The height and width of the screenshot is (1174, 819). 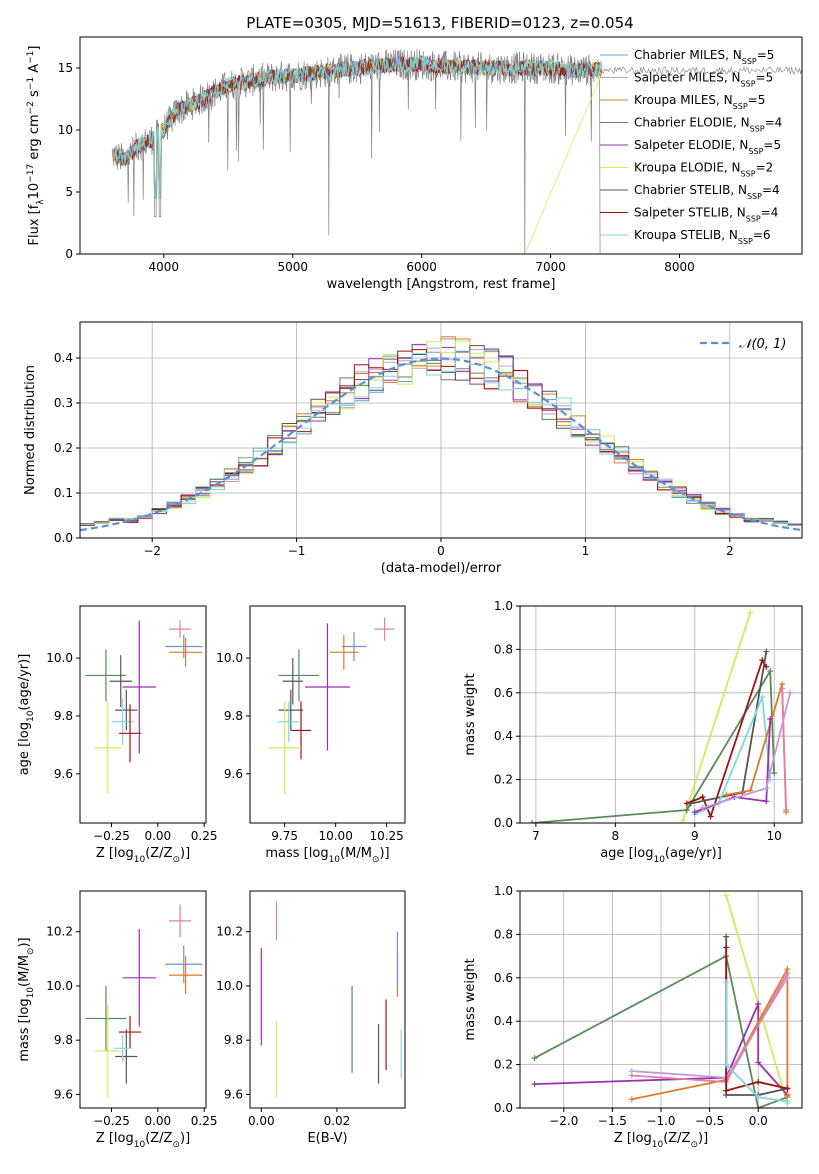 What do you see at coordinates (441, 444) in the screenshot?
I see `gaussian-curve` at bounding box center [441, 444].